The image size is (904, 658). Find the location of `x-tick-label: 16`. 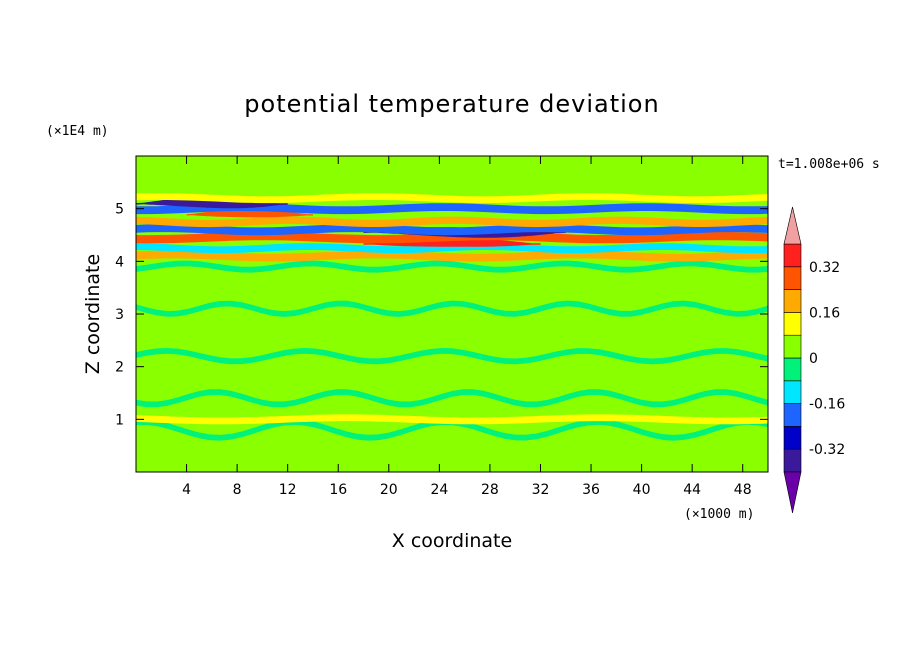

x-tick-label: 16 is located at coordinates (338, 490).